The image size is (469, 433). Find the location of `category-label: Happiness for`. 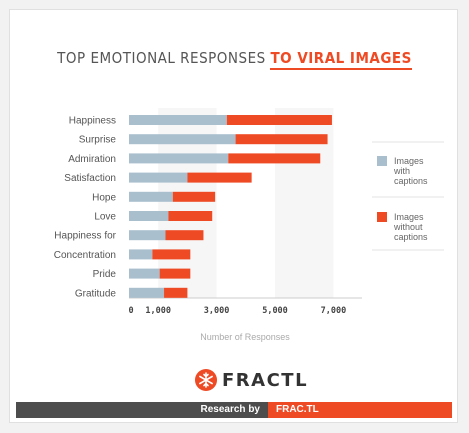

category-label: Happiness for is located at coordinates (85, 236).